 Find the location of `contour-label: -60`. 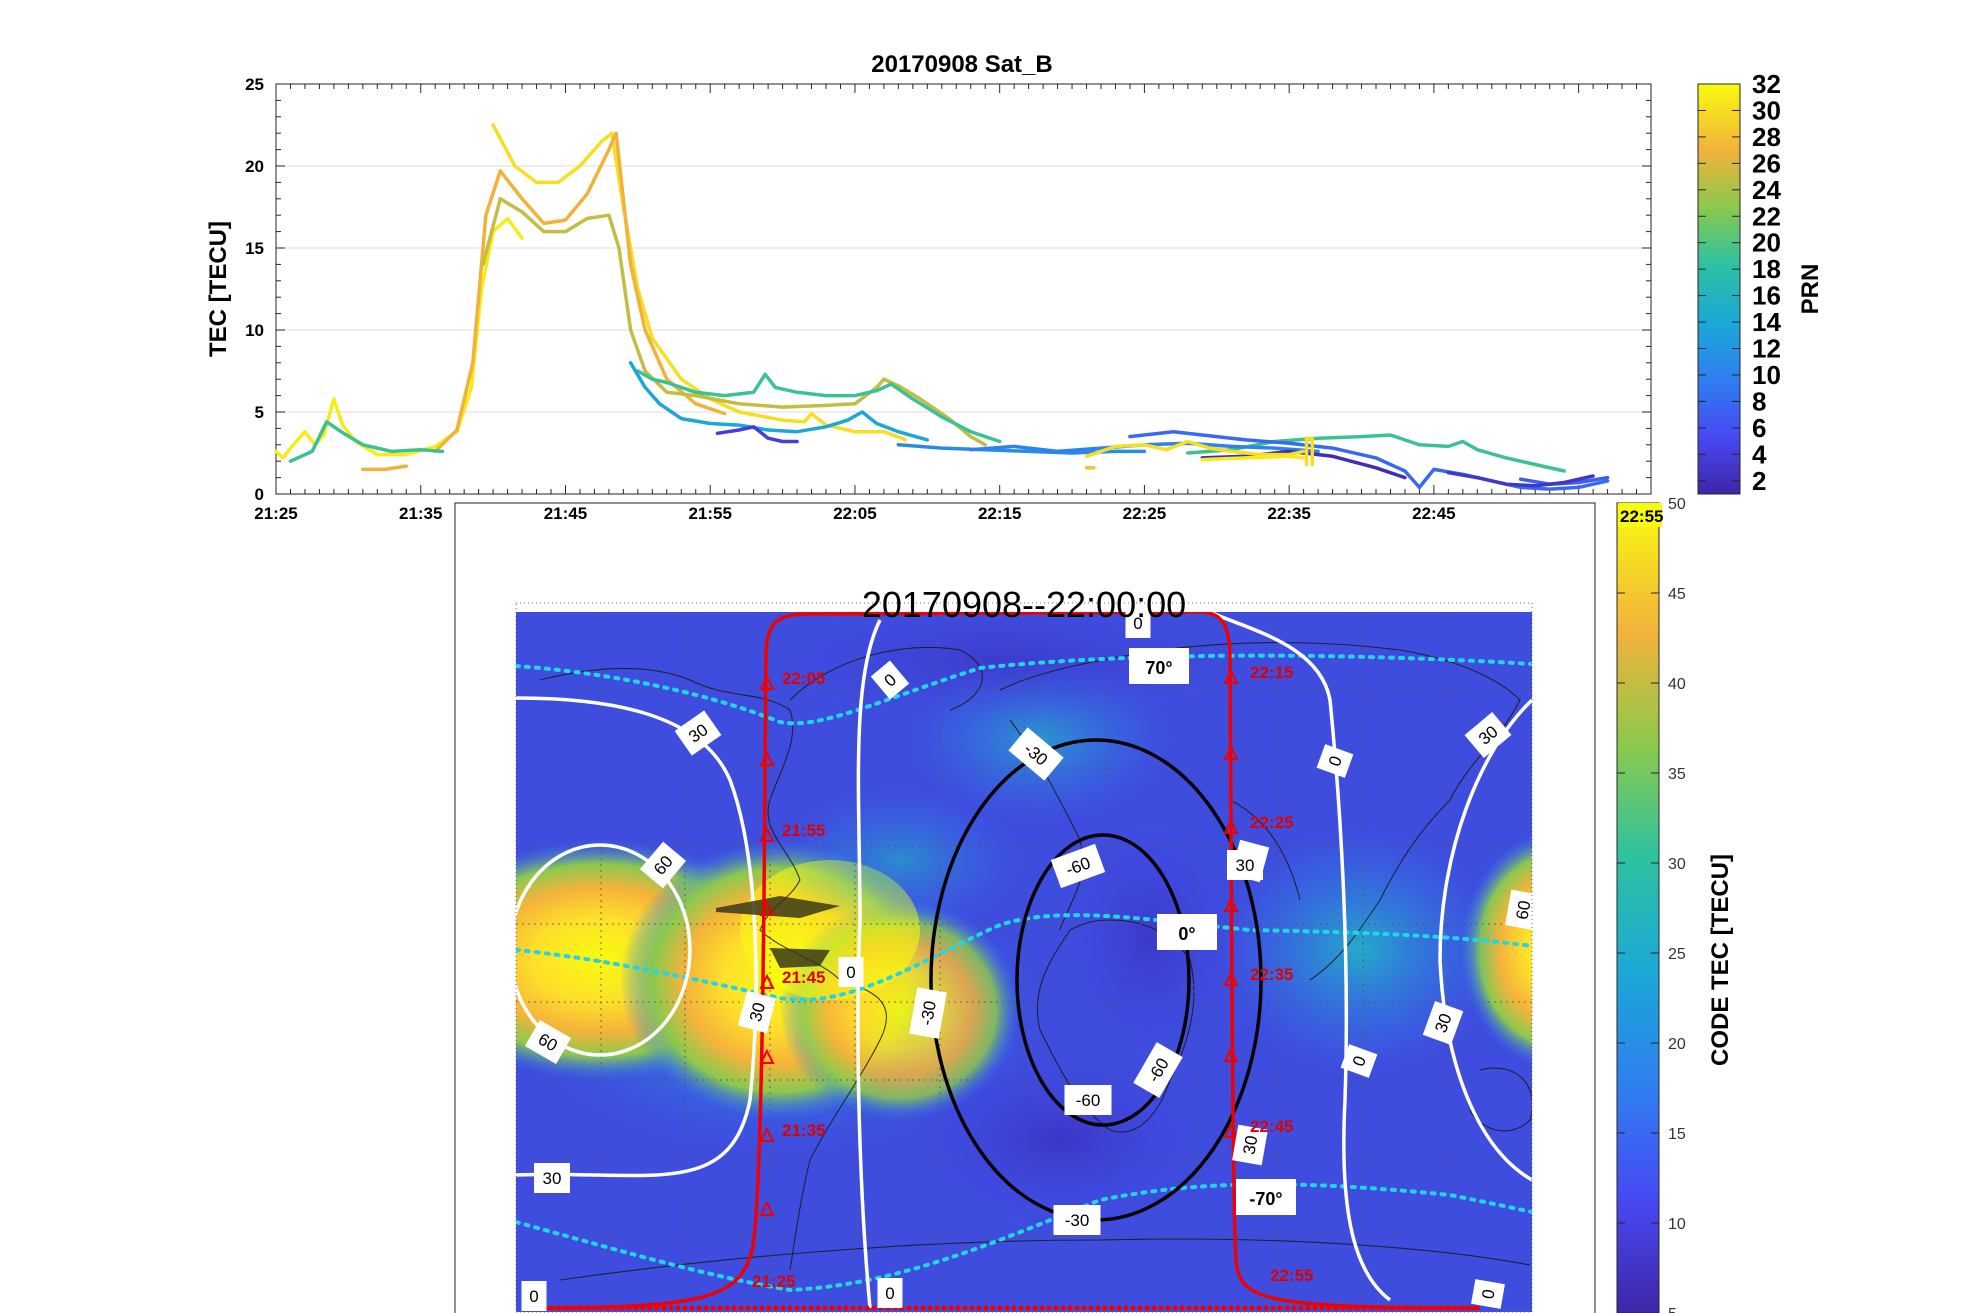

contour-label: -60 is located at coordinates (1078, 866).